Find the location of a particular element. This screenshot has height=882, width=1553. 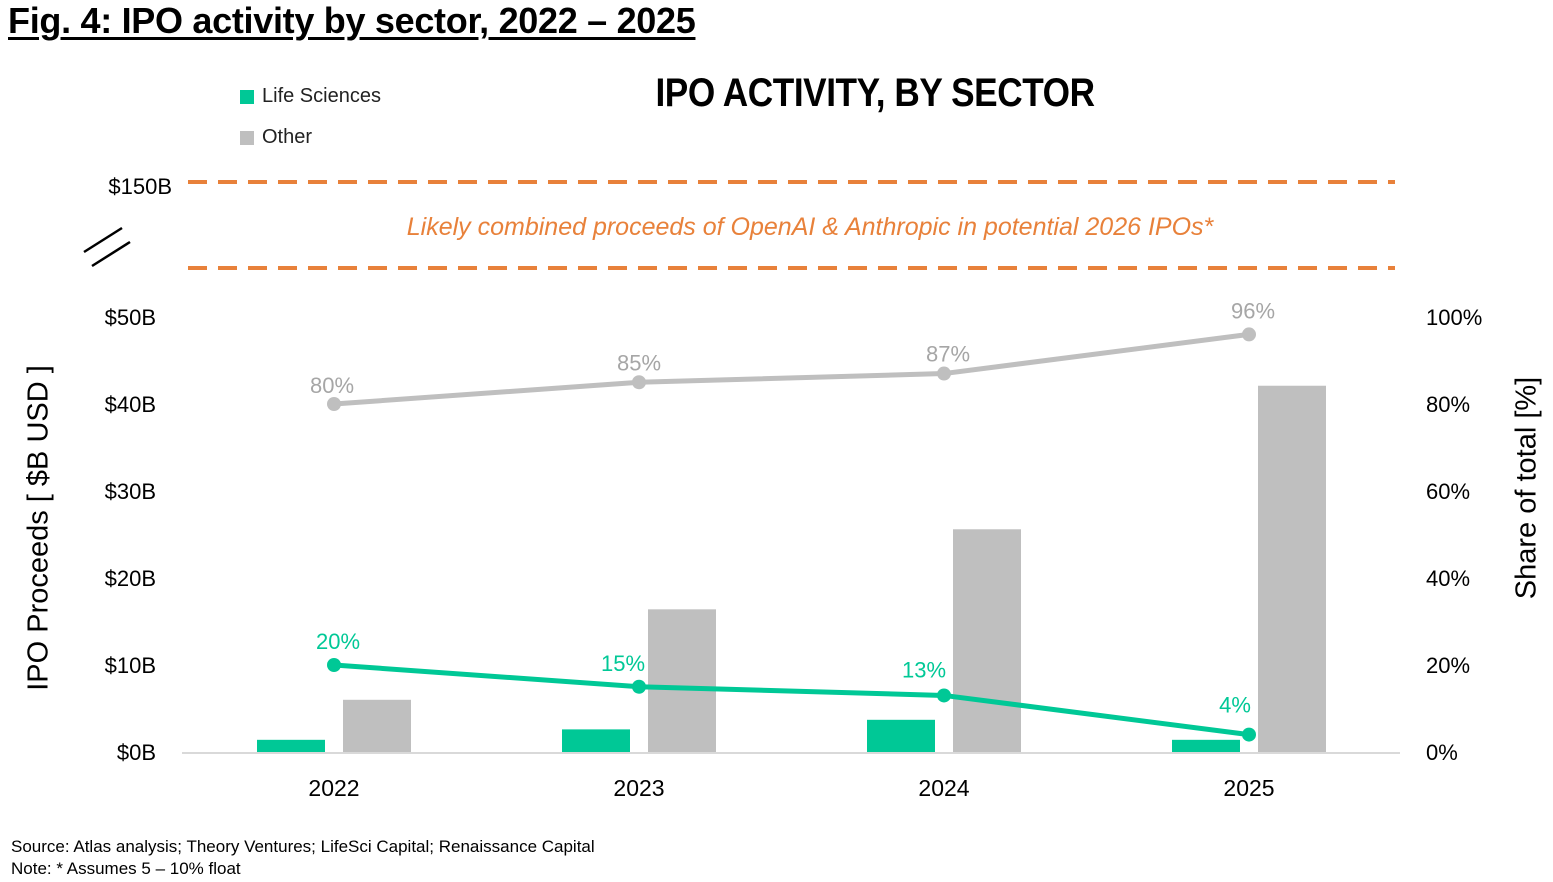

life-sciences-share-data-label: 4% is located at coordinates (1235, 705).